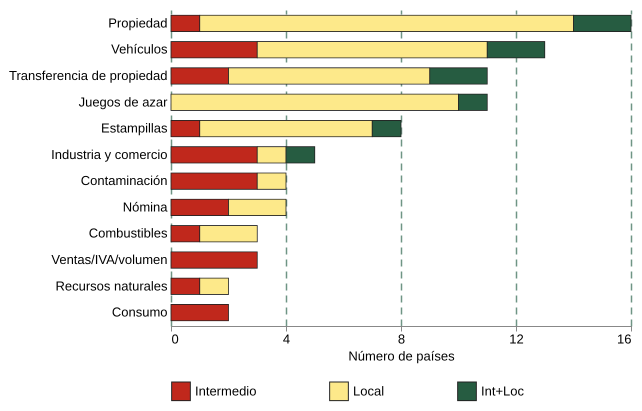 Image resolution: width=642 pixels, height=411 pixels. What do you see at coordinates (624, 339) in the screenshot?
I see `x-tick-label: 16` at bounding box center [624, 339].